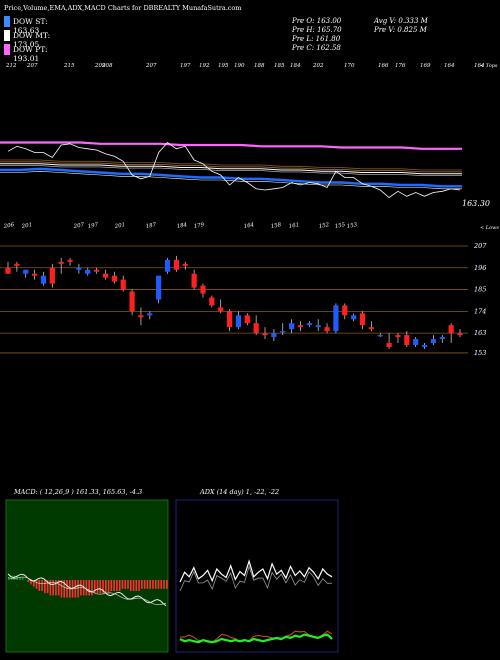 The image size is (500, 660). I want to click on macd-header: MACD: ( 12,26,9 ) 161.33, 165.63, -4.3, so click(78, 492).